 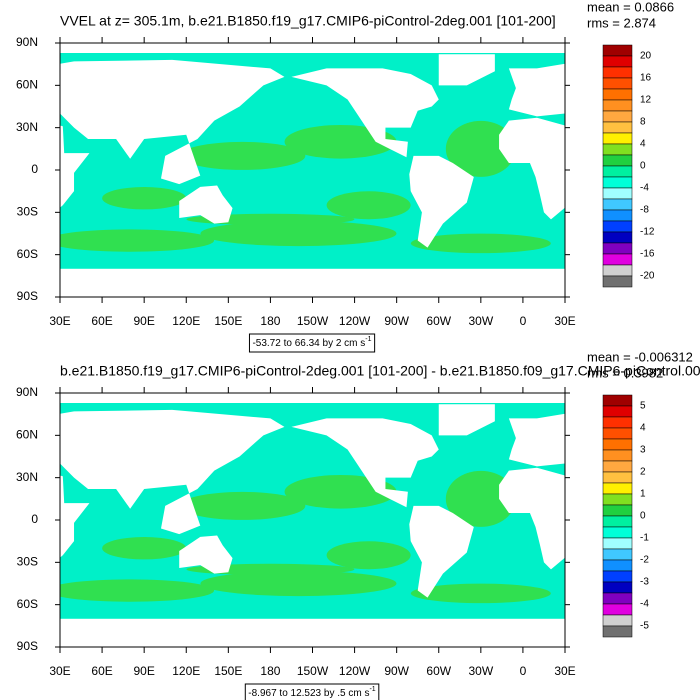 I want to click on colorbar-label: 4, so click(x=643, y=144).